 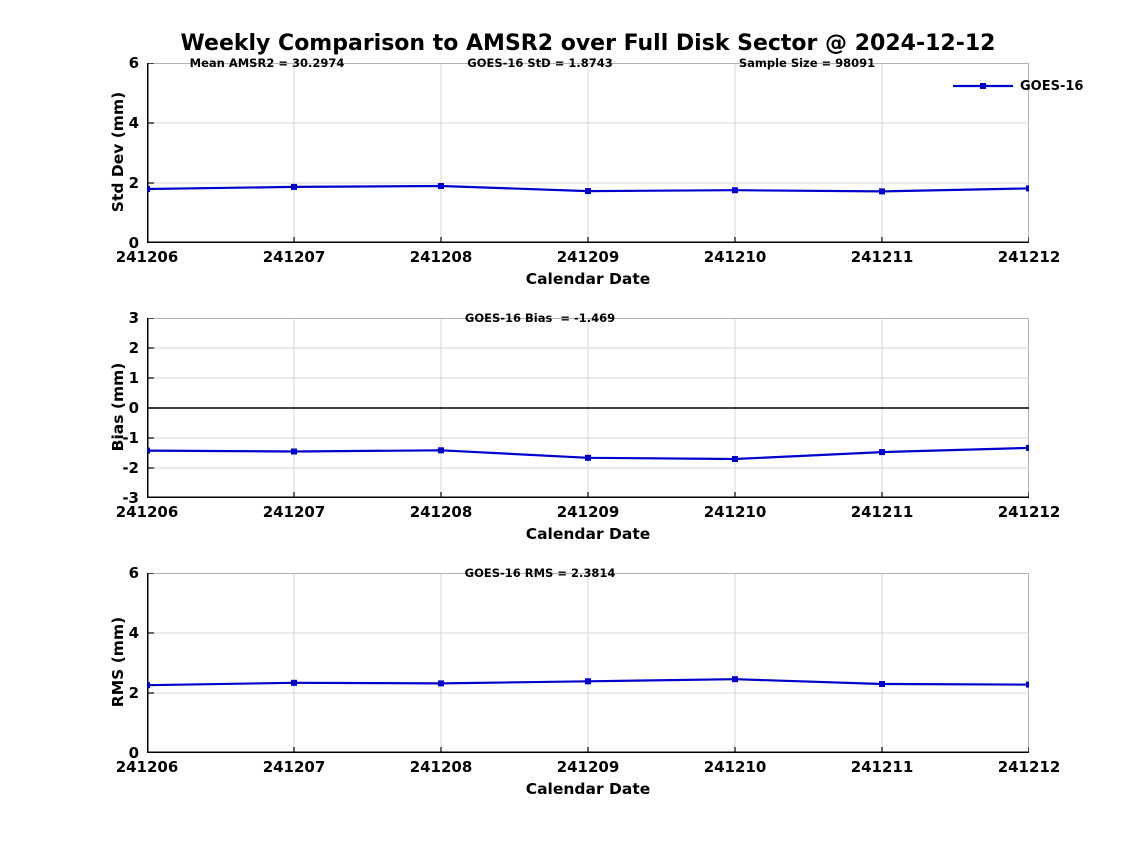 I want to click on y-axis-label: Std Dev (mm), so click(x=118, y=152).